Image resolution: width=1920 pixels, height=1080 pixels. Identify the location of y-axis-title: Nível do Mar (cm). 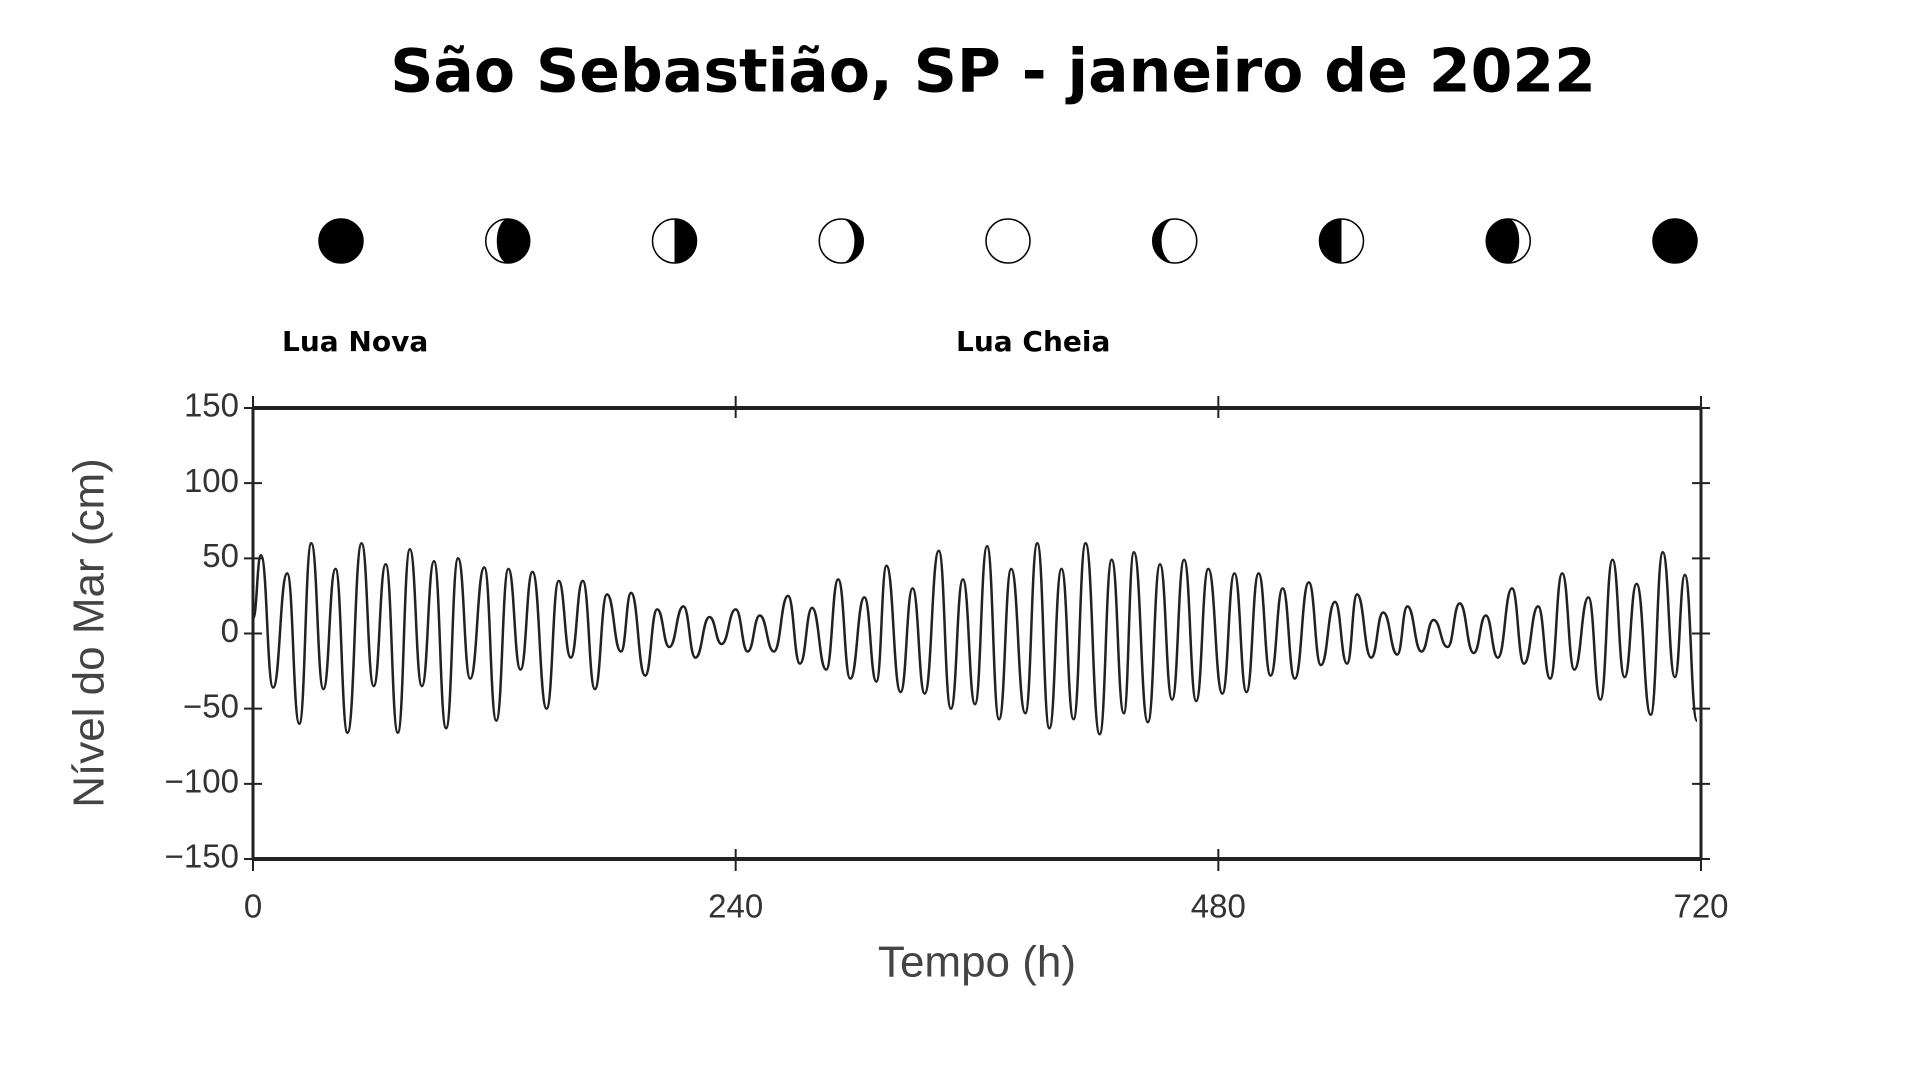
(89, 633).